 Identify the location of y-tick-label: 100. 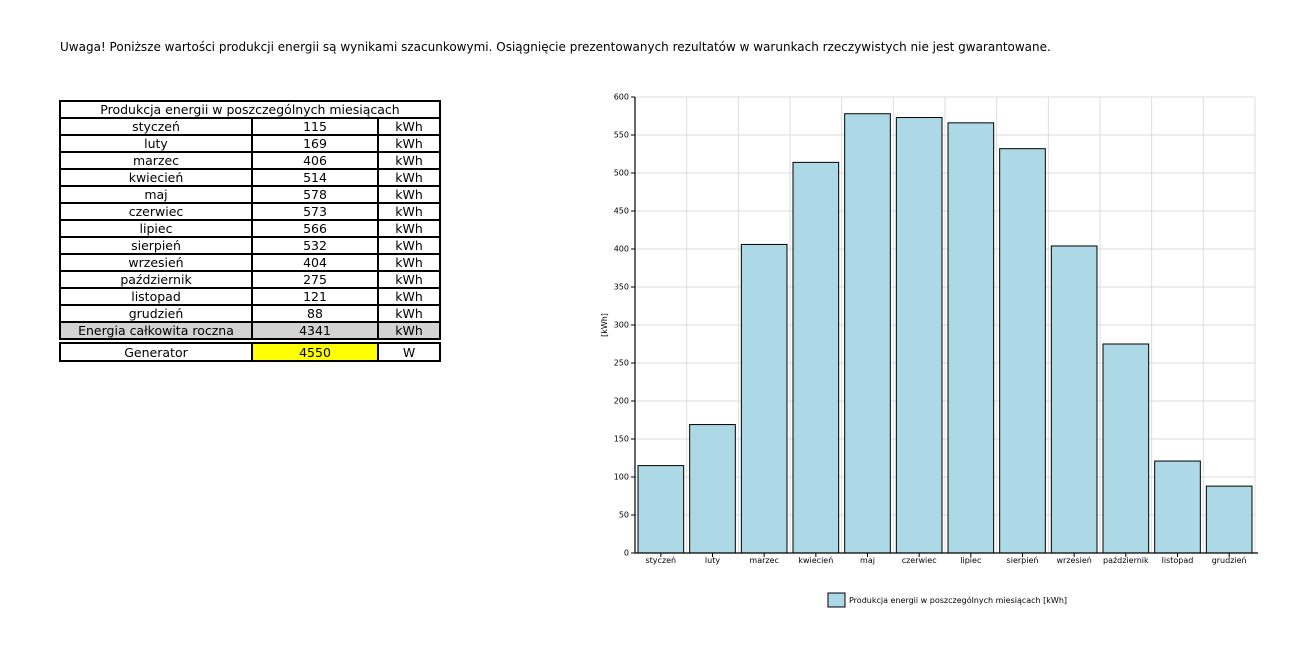
(621, 477).